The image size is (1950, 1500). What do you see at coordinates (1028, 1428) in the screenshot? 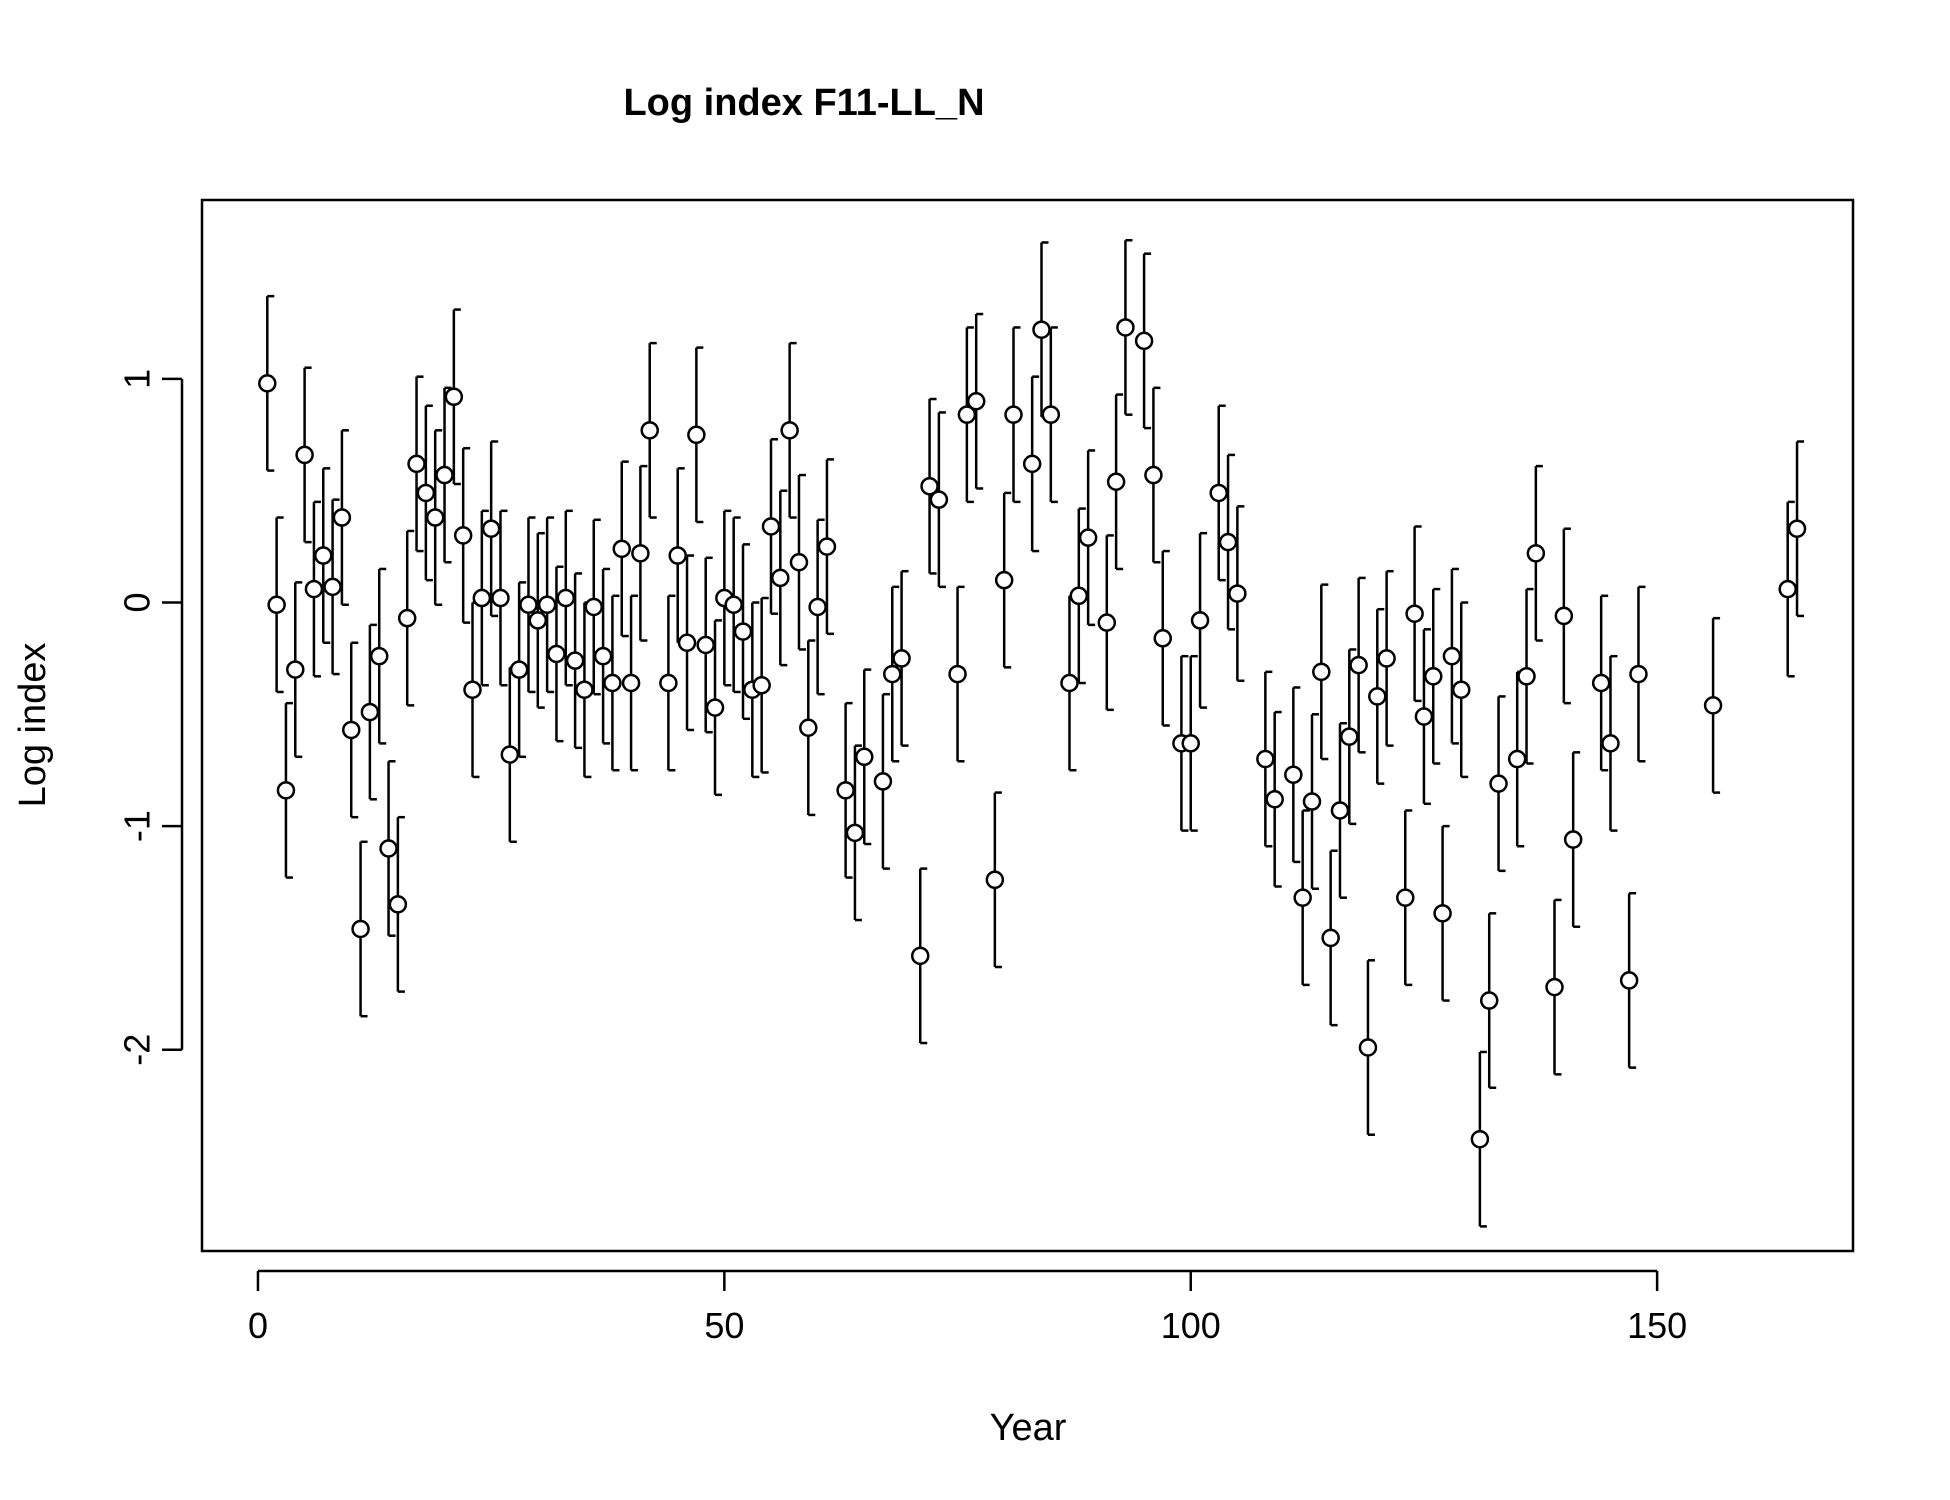
I see `x-axis-label: Year` at bounding box center [1028, 1428].